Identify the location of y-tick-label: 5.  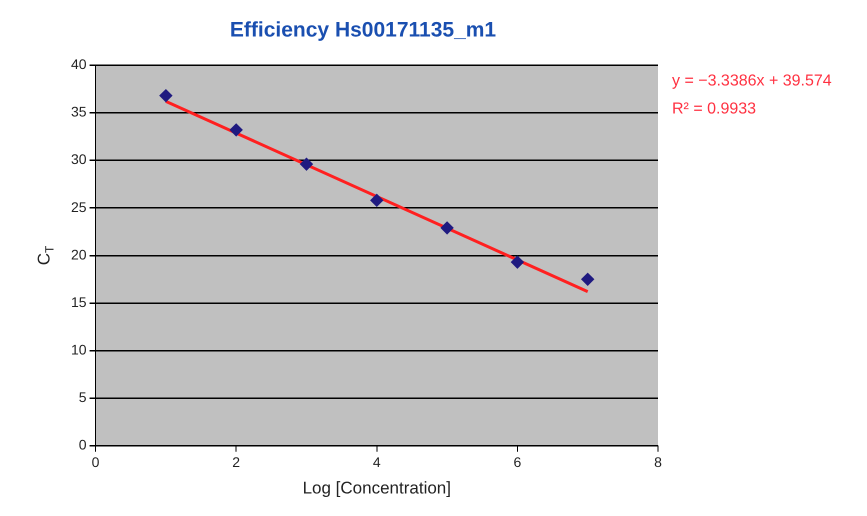
(82, 397).